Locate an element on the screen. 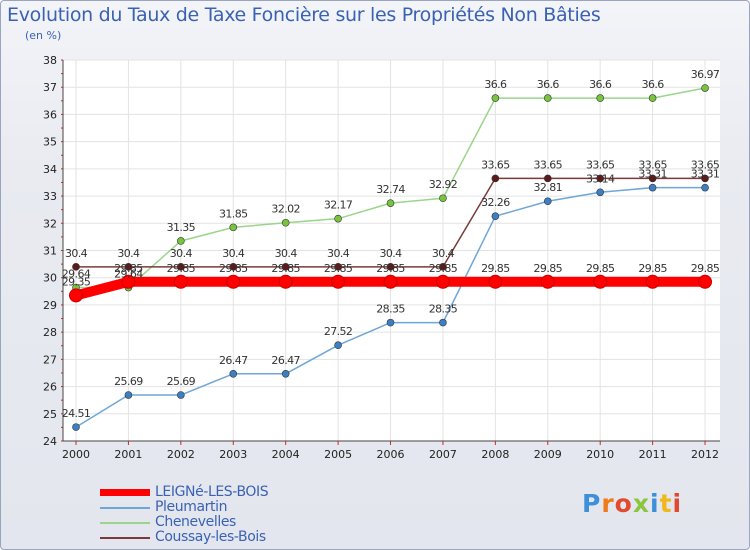 The height and width of the screenshot is (550, 750). data-label: 32.92 is located at coordinates (443, 184).